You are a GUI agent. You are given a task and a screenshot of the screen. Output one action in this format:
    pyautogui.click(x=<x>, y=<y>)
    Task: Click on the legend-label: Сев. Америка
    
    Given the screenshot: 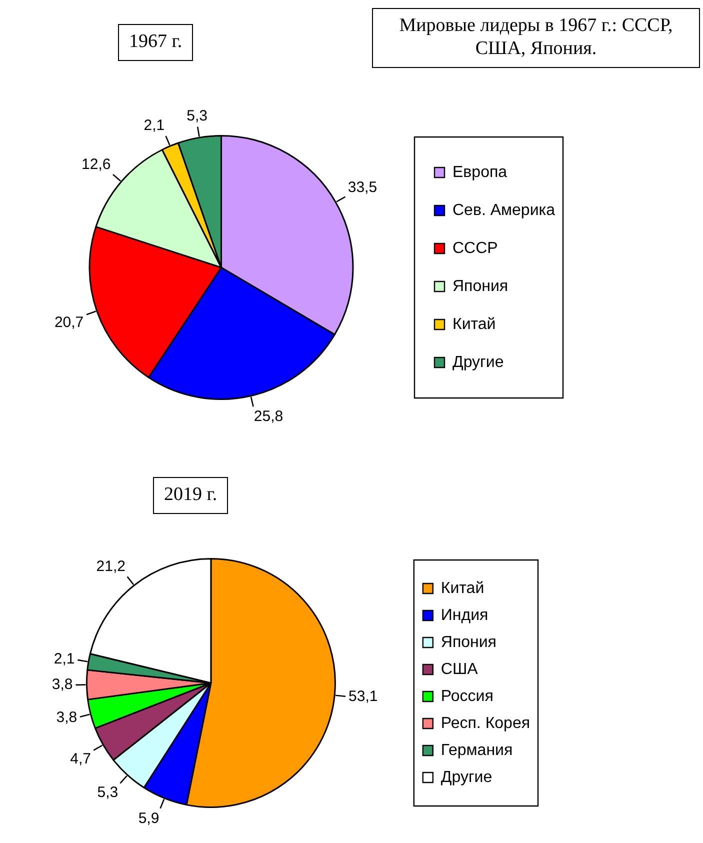 What is the action you would take?
    pyautogui.click(x=504, y=210)
    